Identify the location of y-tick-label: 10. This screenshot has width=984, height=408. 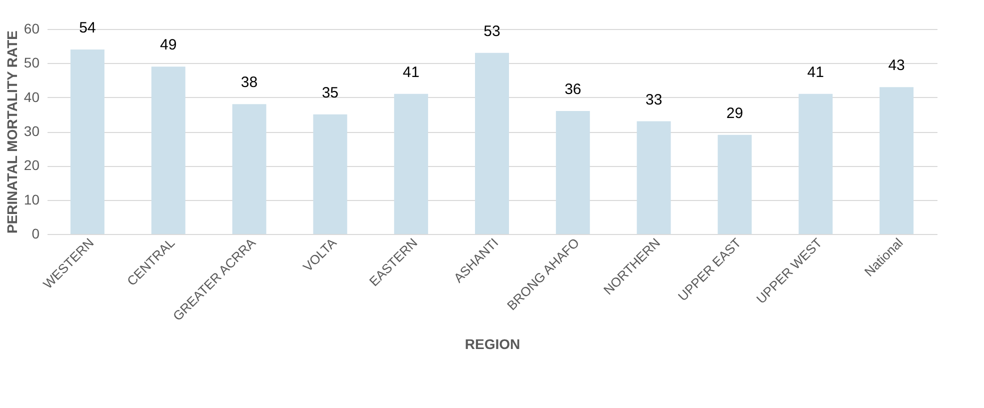
(32, 199).